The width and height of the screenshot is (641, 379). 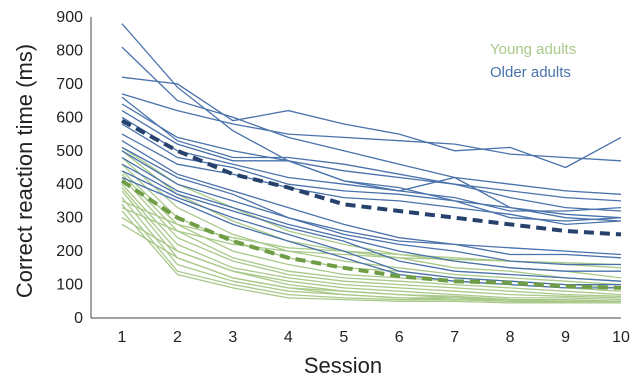 What do you see at coordinates (69, 50) in the screenshot?
I see `y-tick-label: 800` at bounding box center [69, 50].